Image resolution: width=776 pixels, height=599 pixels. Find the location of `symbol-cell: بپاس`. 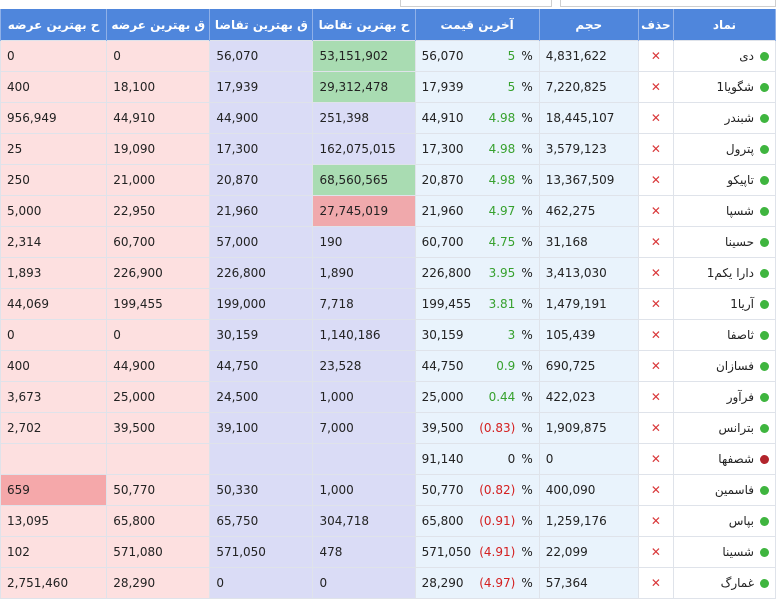

symbol-cell: بپاس is located at coordinates (724, 521).